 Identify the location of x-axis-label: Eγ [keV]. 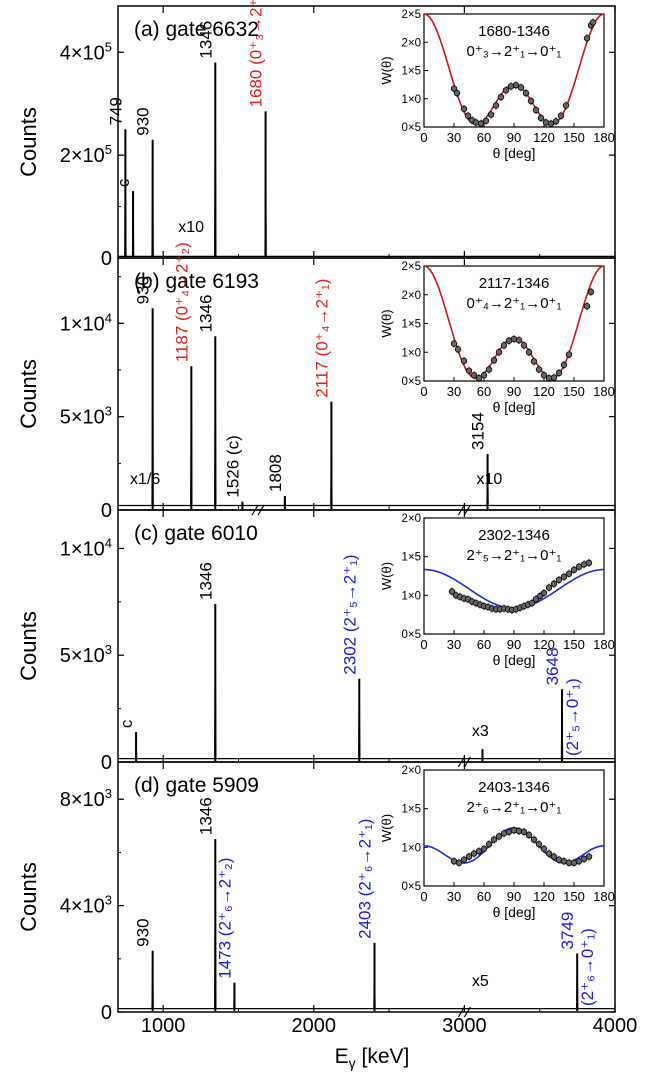
(372, 1058).